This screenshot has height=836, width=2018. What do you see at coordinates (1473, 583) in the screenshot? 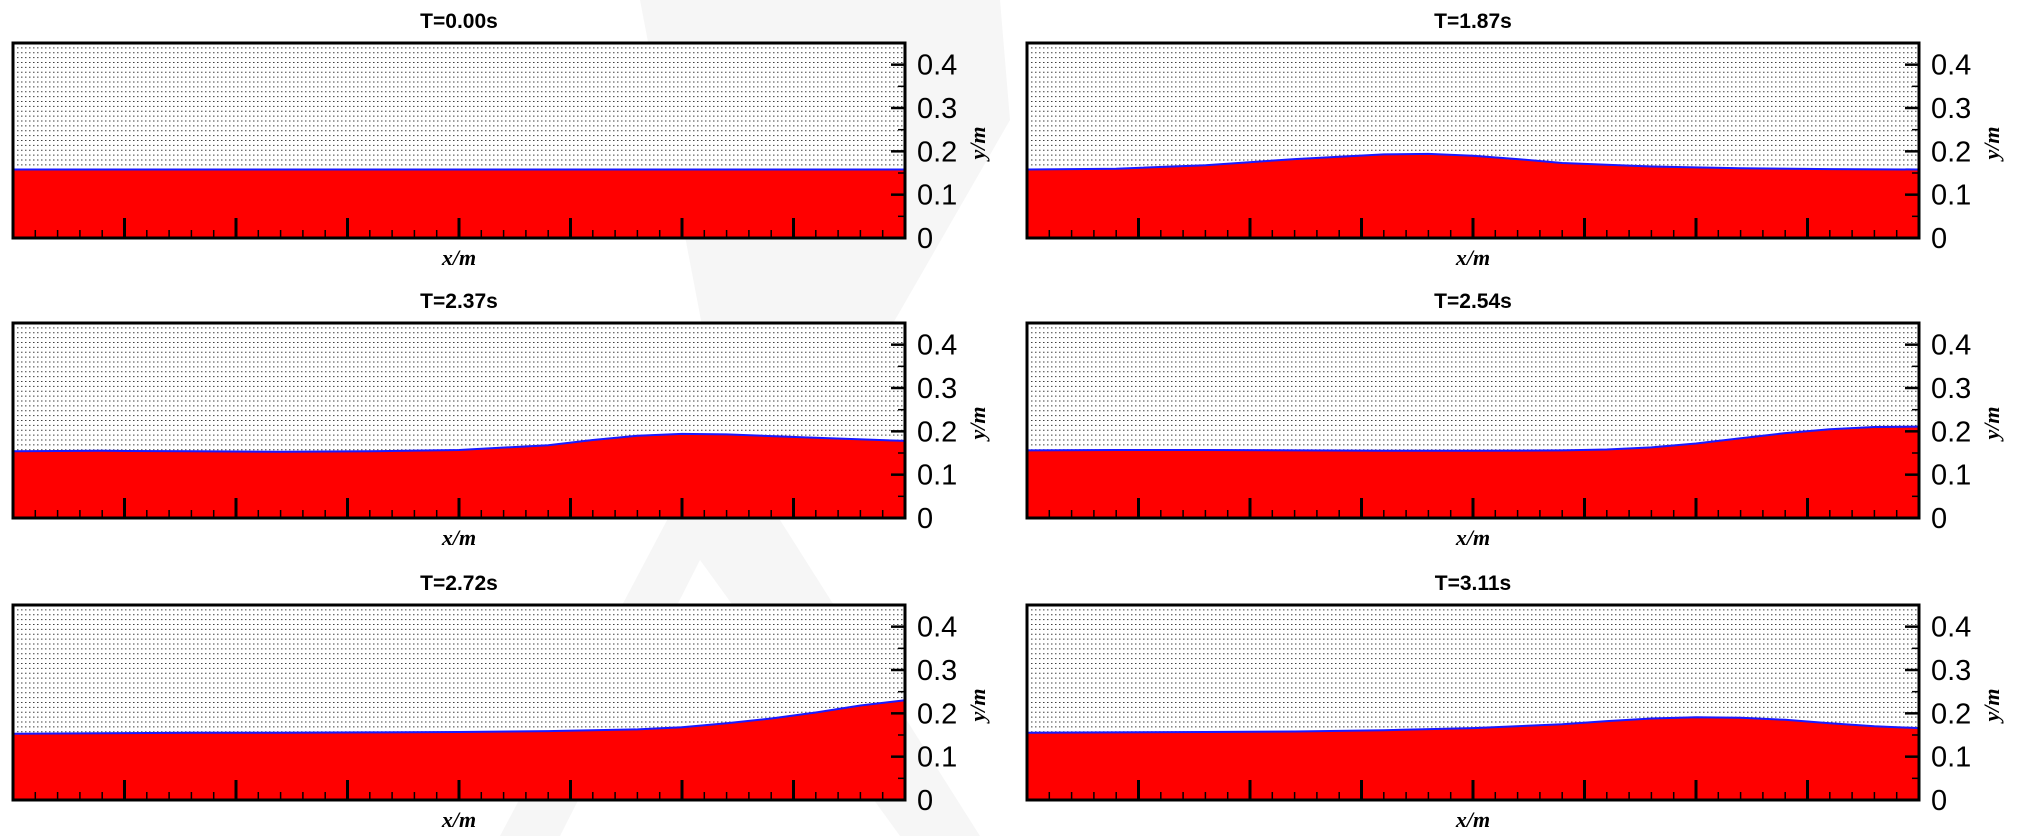
I see `panel-title: T=3.11s` at bounding box center [1473, 583].